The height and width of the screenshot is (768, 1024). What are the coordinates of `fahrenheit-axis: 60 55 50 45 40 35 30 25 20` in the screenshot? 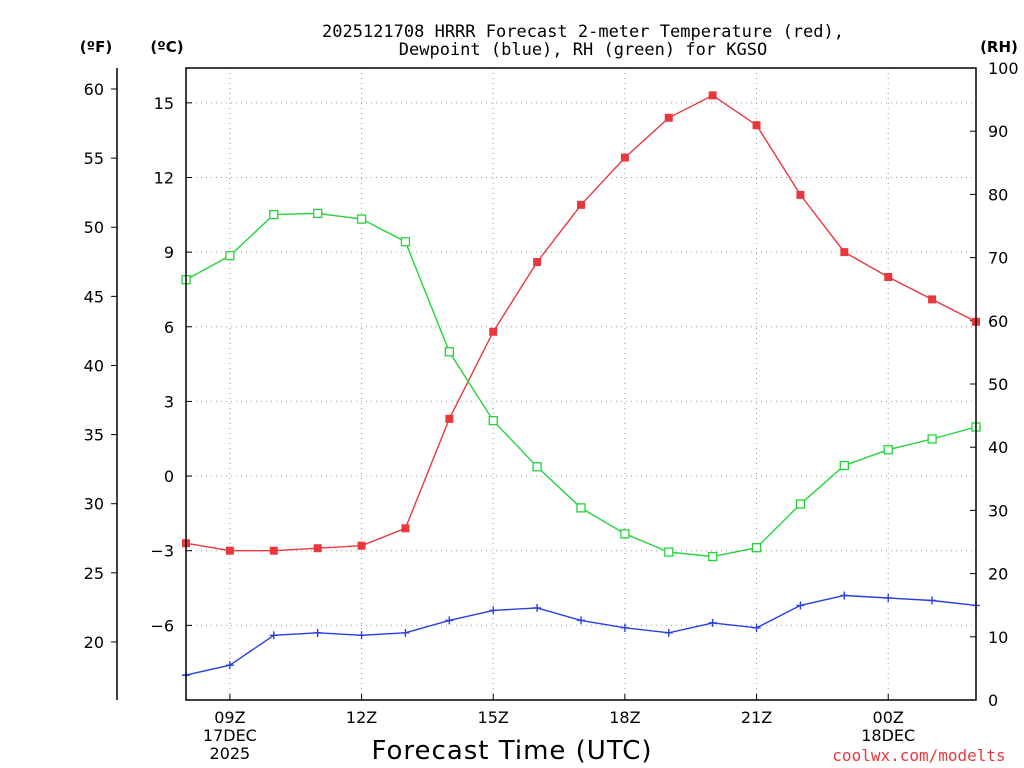 It's located at (101, 384).